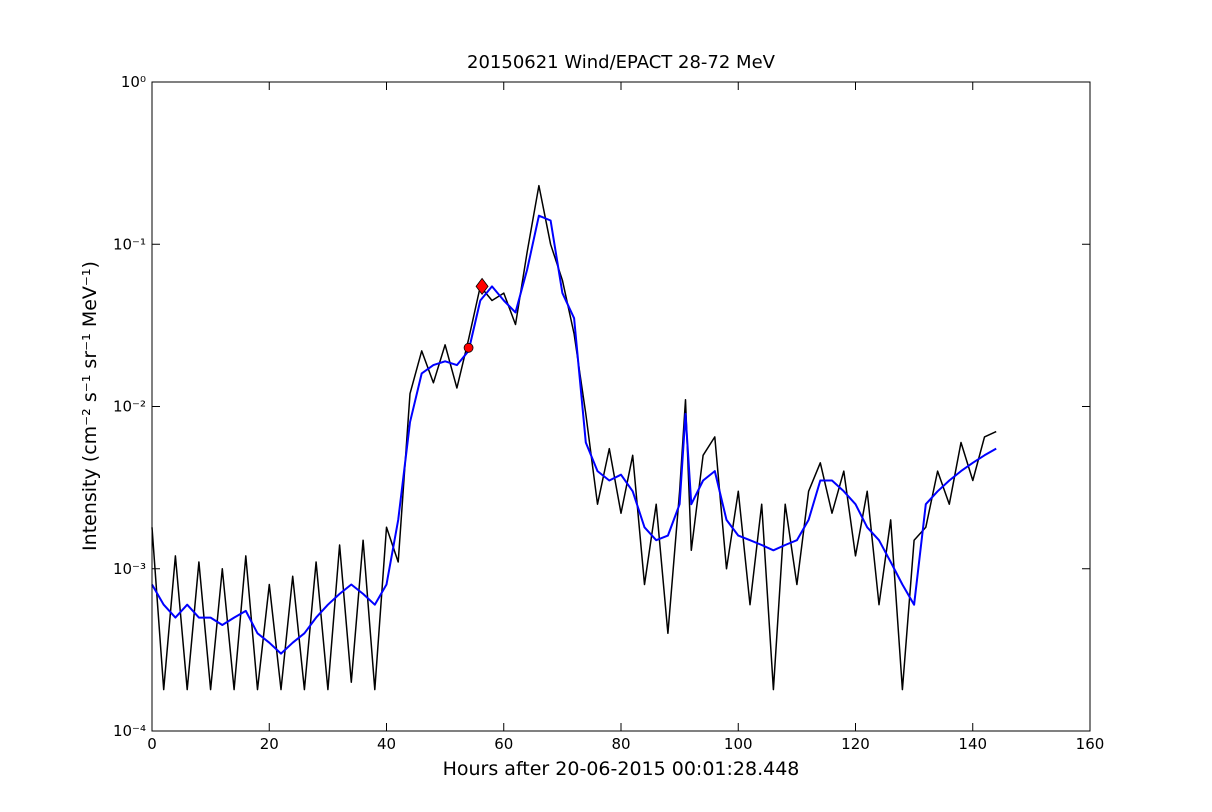 This screenshot has width=1212, height=812. Describe the element at coordinates (90, 406) in the screenshot. I see `y-axis-label: Intensity (cm⁻² s⁻¹ sr⁻¹ MeV⁻¹)` at that location.